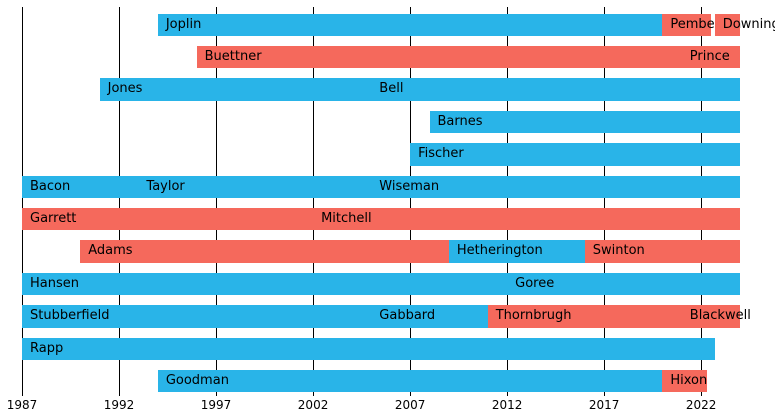  I want to click on bar-label-swinton: Swinton, so click(618, 251).